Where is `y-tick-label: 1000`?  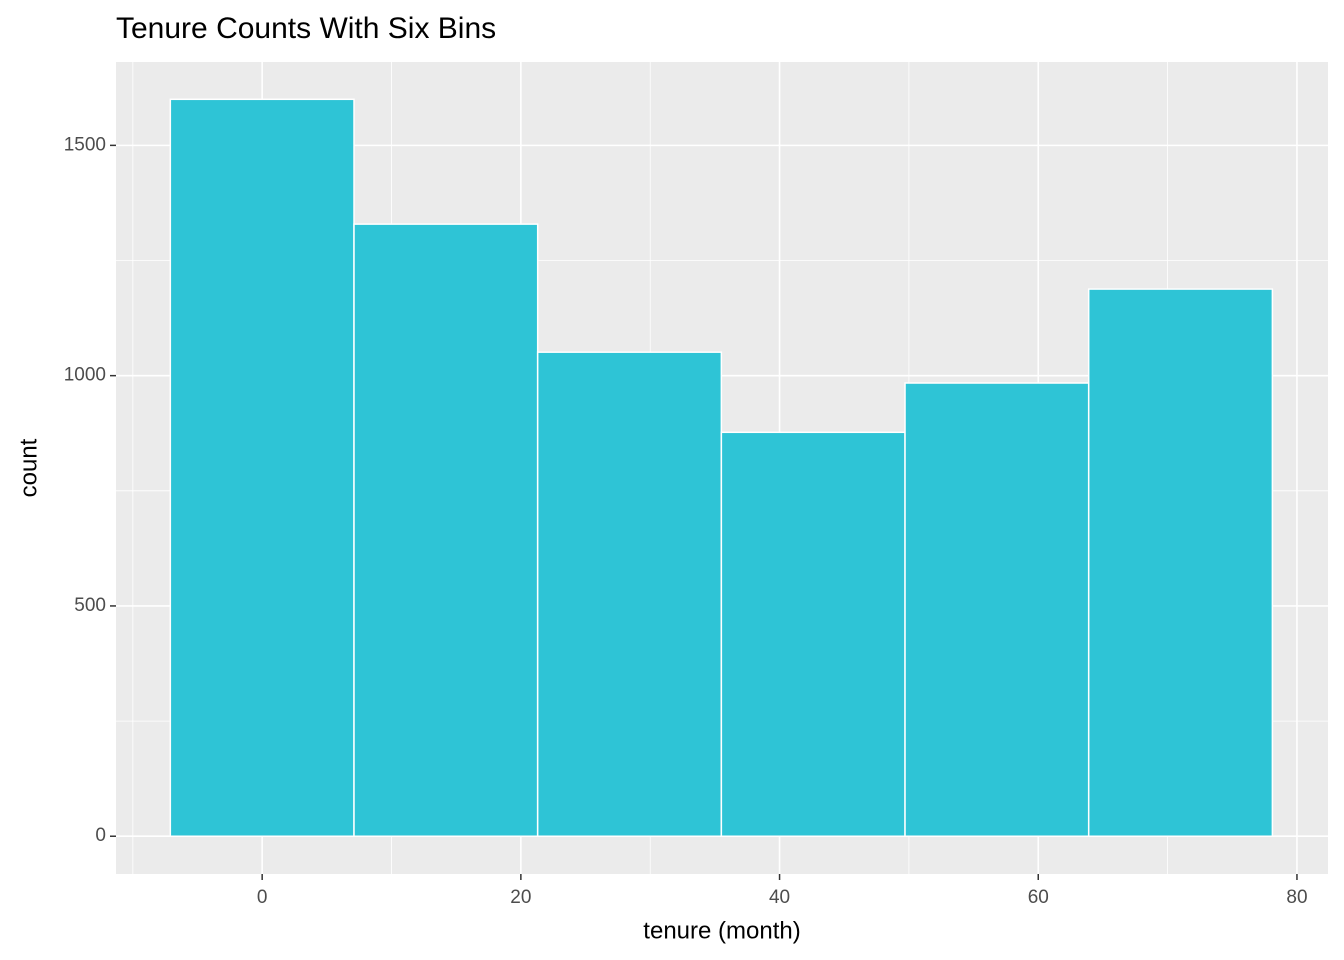
y-tick-label: 1000 is located at coordinates (85, 375).